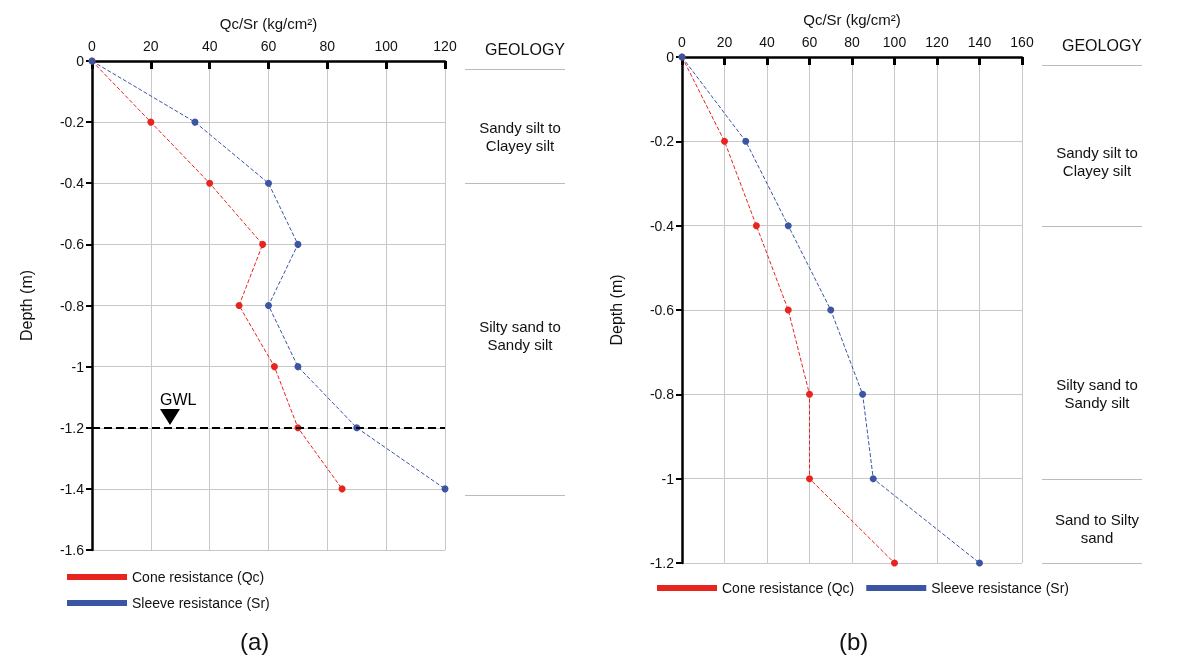 Image resolution: width=1178 pixels, height=670 pixels. Describe the element at coordinates (854, 642) in the screenshot. I see `text: (b)` at that location.